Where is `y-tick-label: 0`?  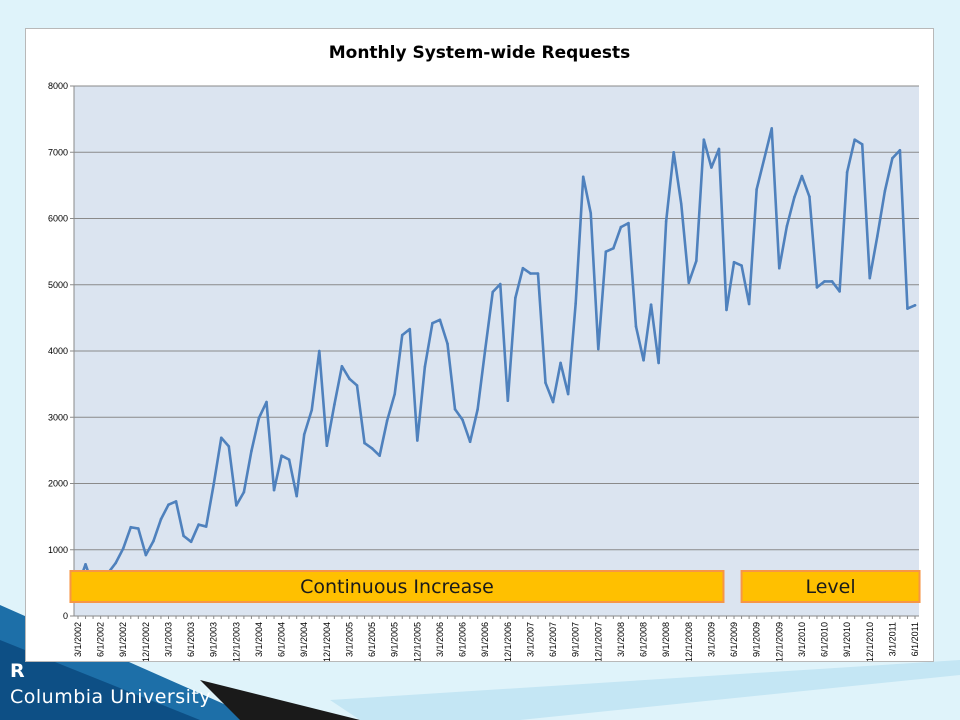
y-tick-label: 0 is located at coordinates (65, 616).